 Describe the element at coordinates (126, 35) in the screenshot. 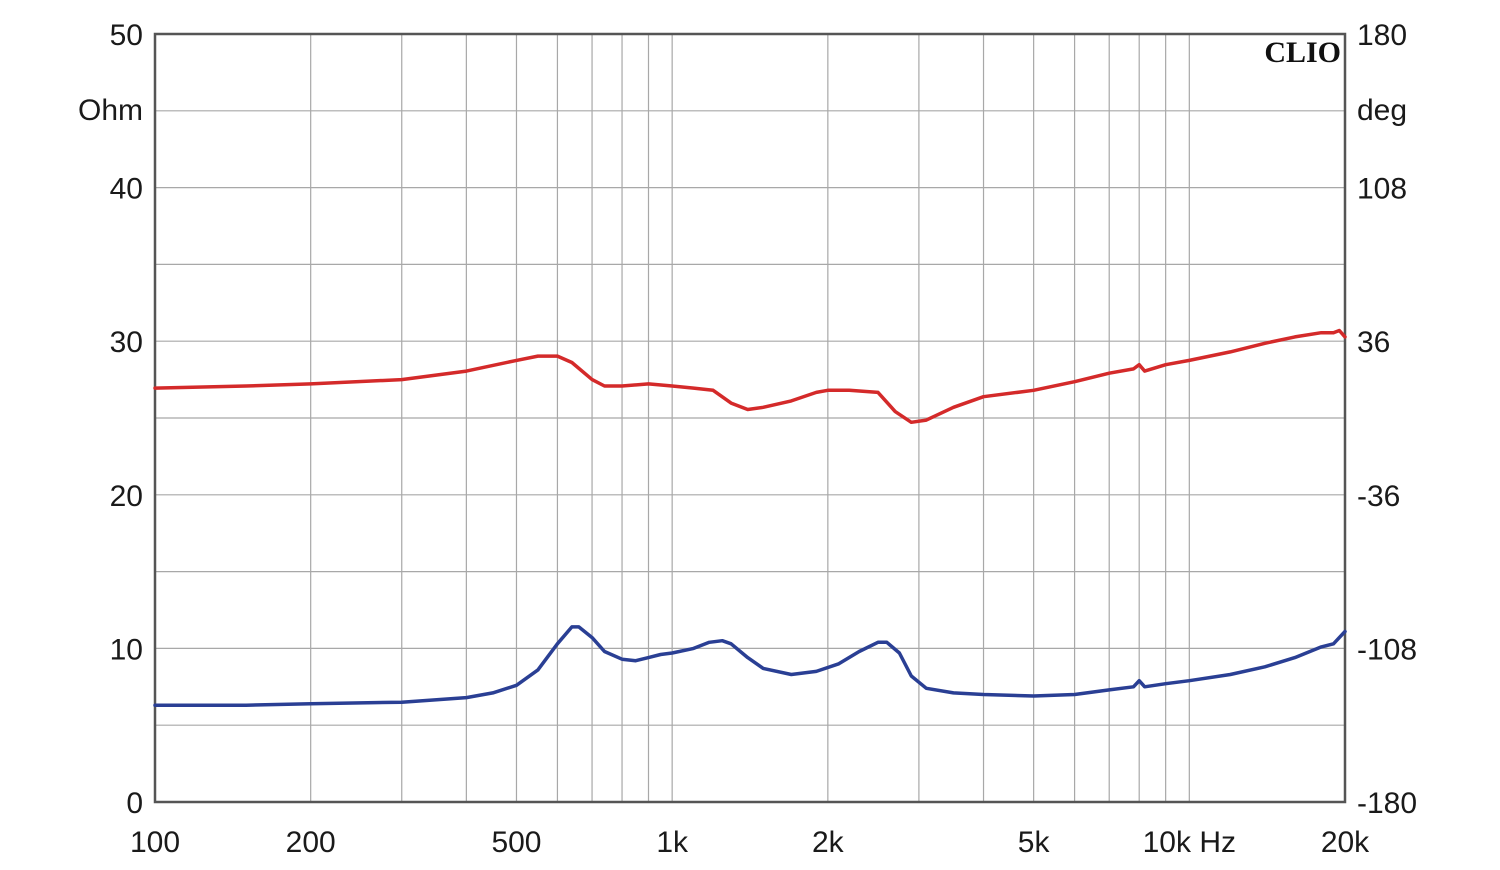

I see `y-left-tick-label: 50` at that location.